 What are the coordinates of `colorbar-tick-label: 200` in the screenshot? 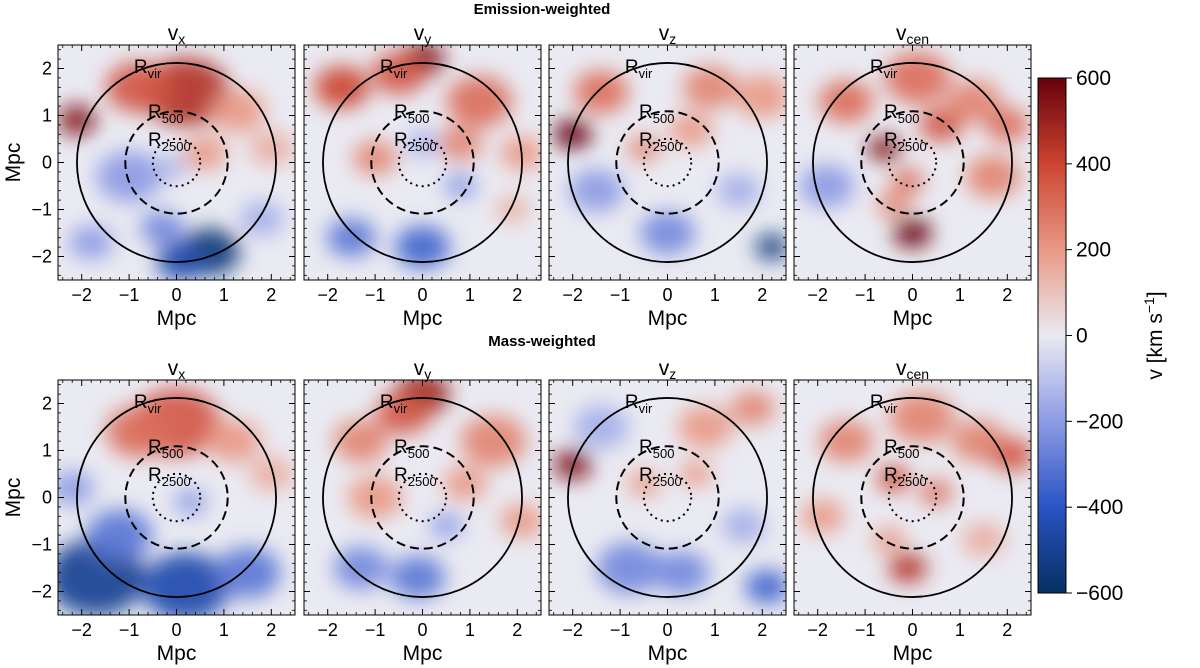 It's located at (1093, 250).